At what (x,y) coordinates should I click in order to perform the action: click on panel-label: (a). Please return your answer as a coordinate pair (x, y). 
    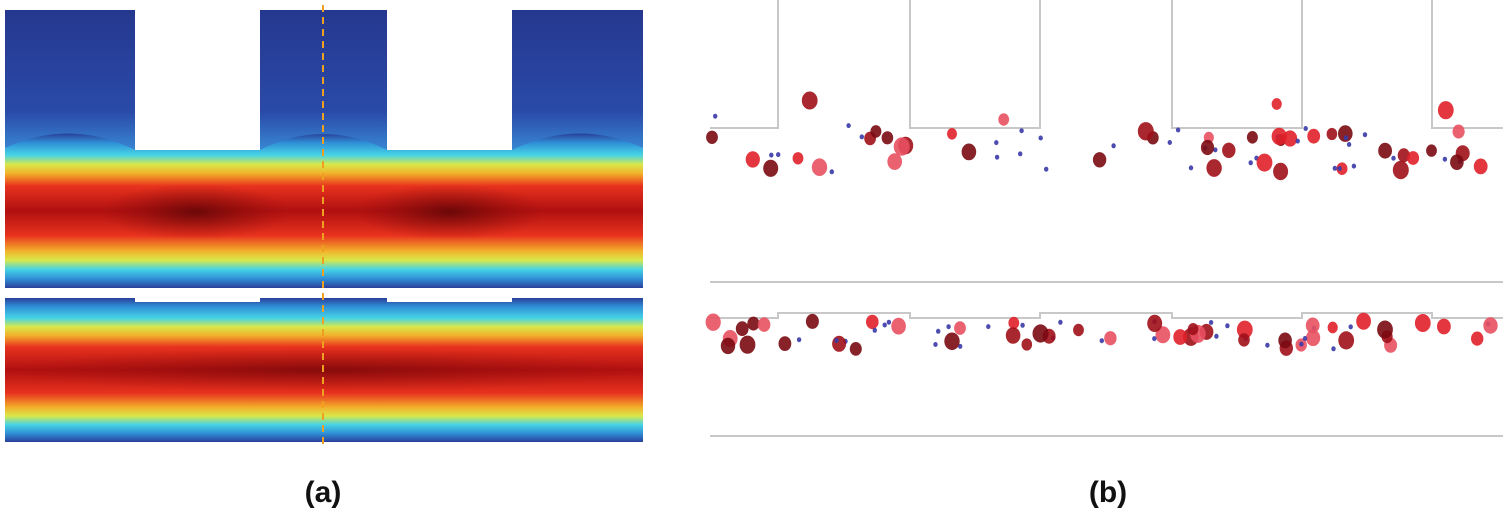
    Looking at the image, I should click on (323, 492).